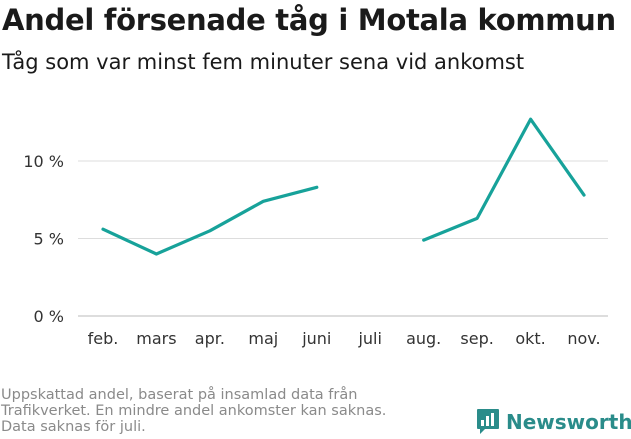 This screenshot has width=631, height=439. What do you see at coordinates (423, 338) in the screenshot?
I see `x-tick-label: aug.` at bounding box center [423, 338].